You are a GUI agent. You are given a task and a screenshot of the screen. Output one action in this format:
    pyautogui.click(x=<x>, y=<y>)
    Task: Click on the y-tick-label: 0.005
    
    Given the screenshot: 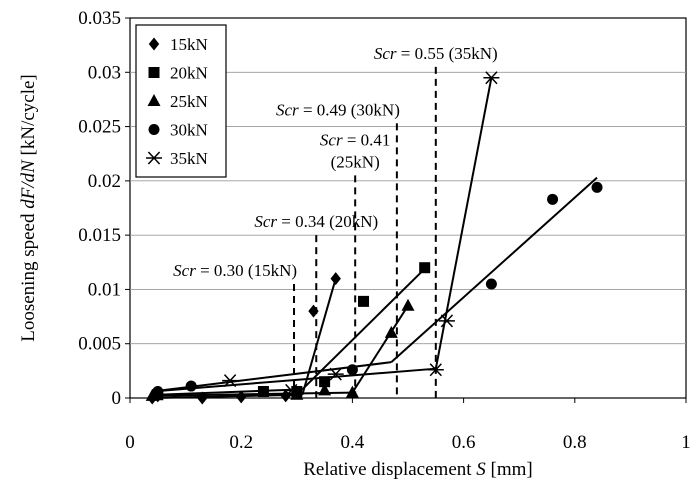 What is the action you would take?
    pyautogui.click(x=99, y=344)
    